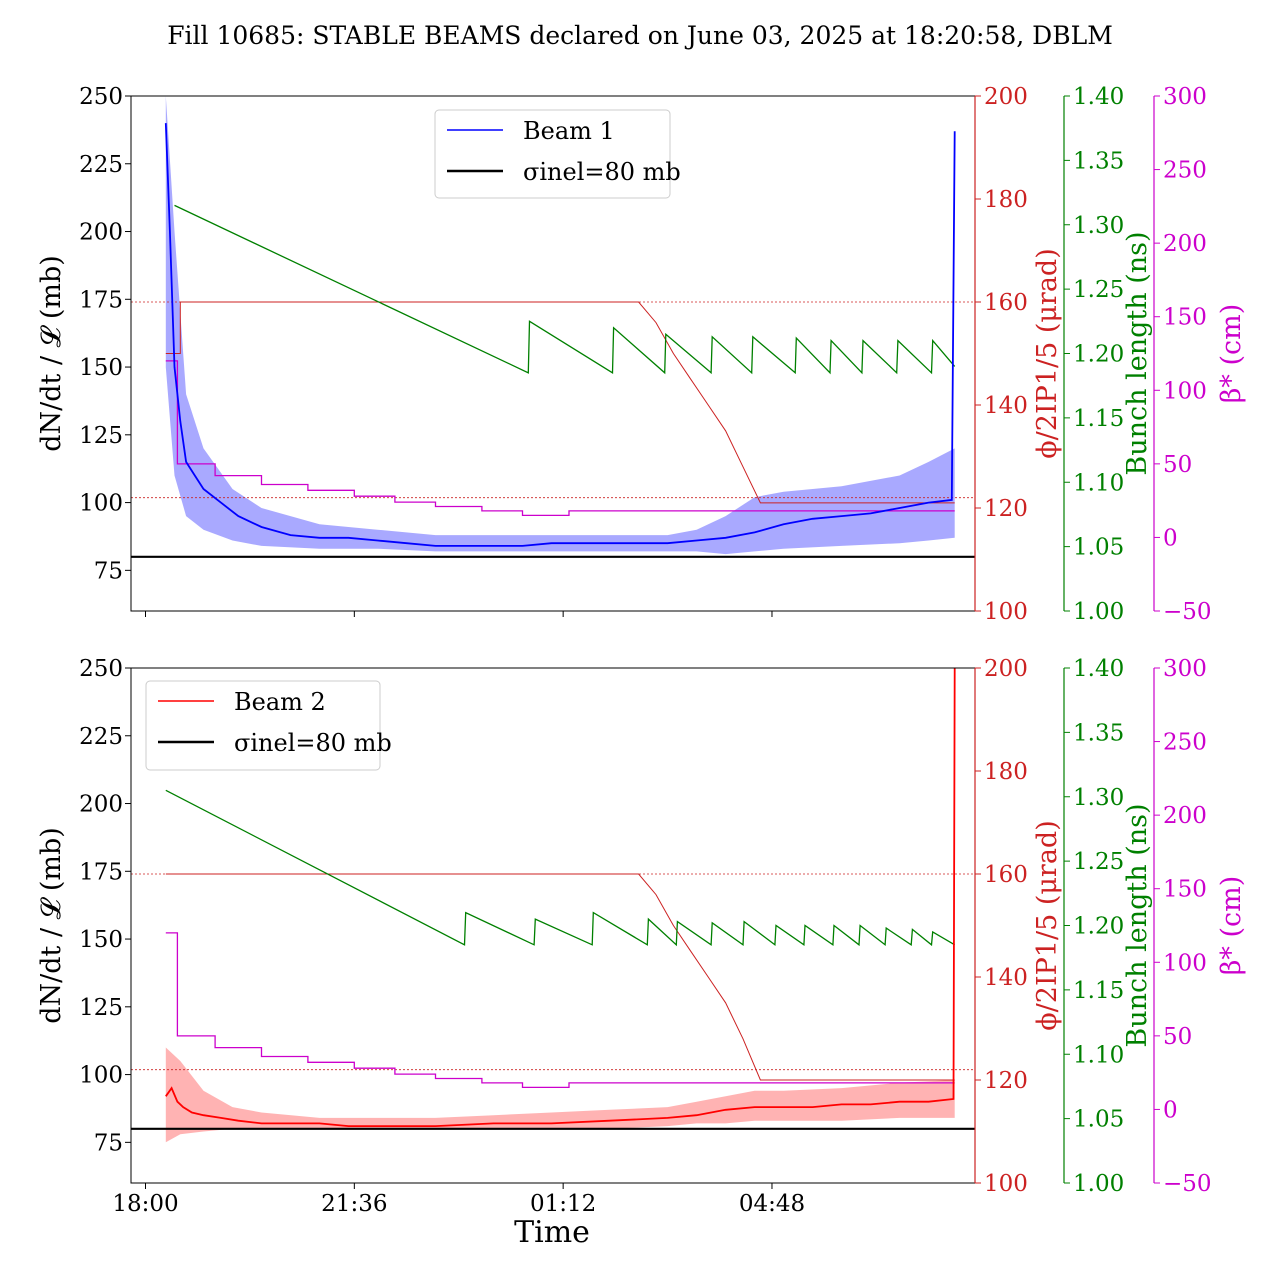 Image resolution: width=1280 pixels, height=1280 pixels. I want to click on bunch-length-axis-tick-label: 1.05, so click(1098, 1120).